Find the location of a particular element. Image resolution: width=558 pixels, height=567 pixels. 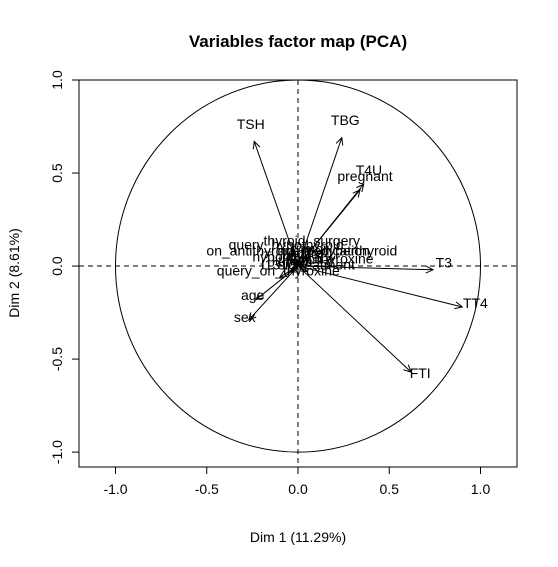

variable-label: sick is located at coordinates (290, 265).